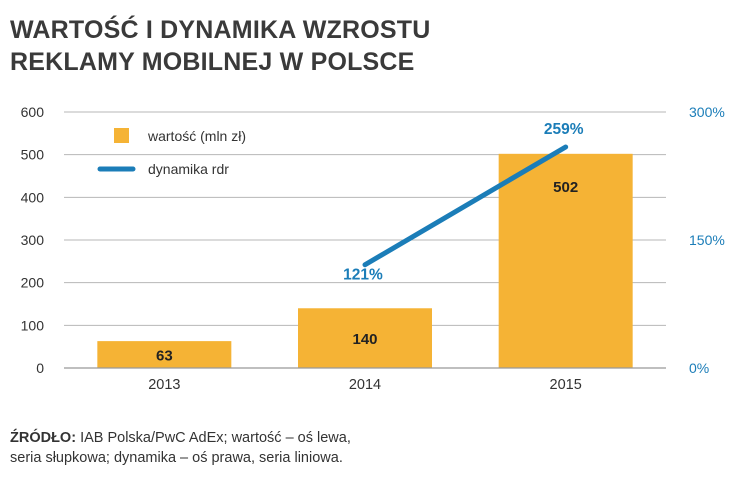  Describe the element at coordinates (43, 438) in the screenshot. I see `source-label: ŹRÓDŁO:` at that location.